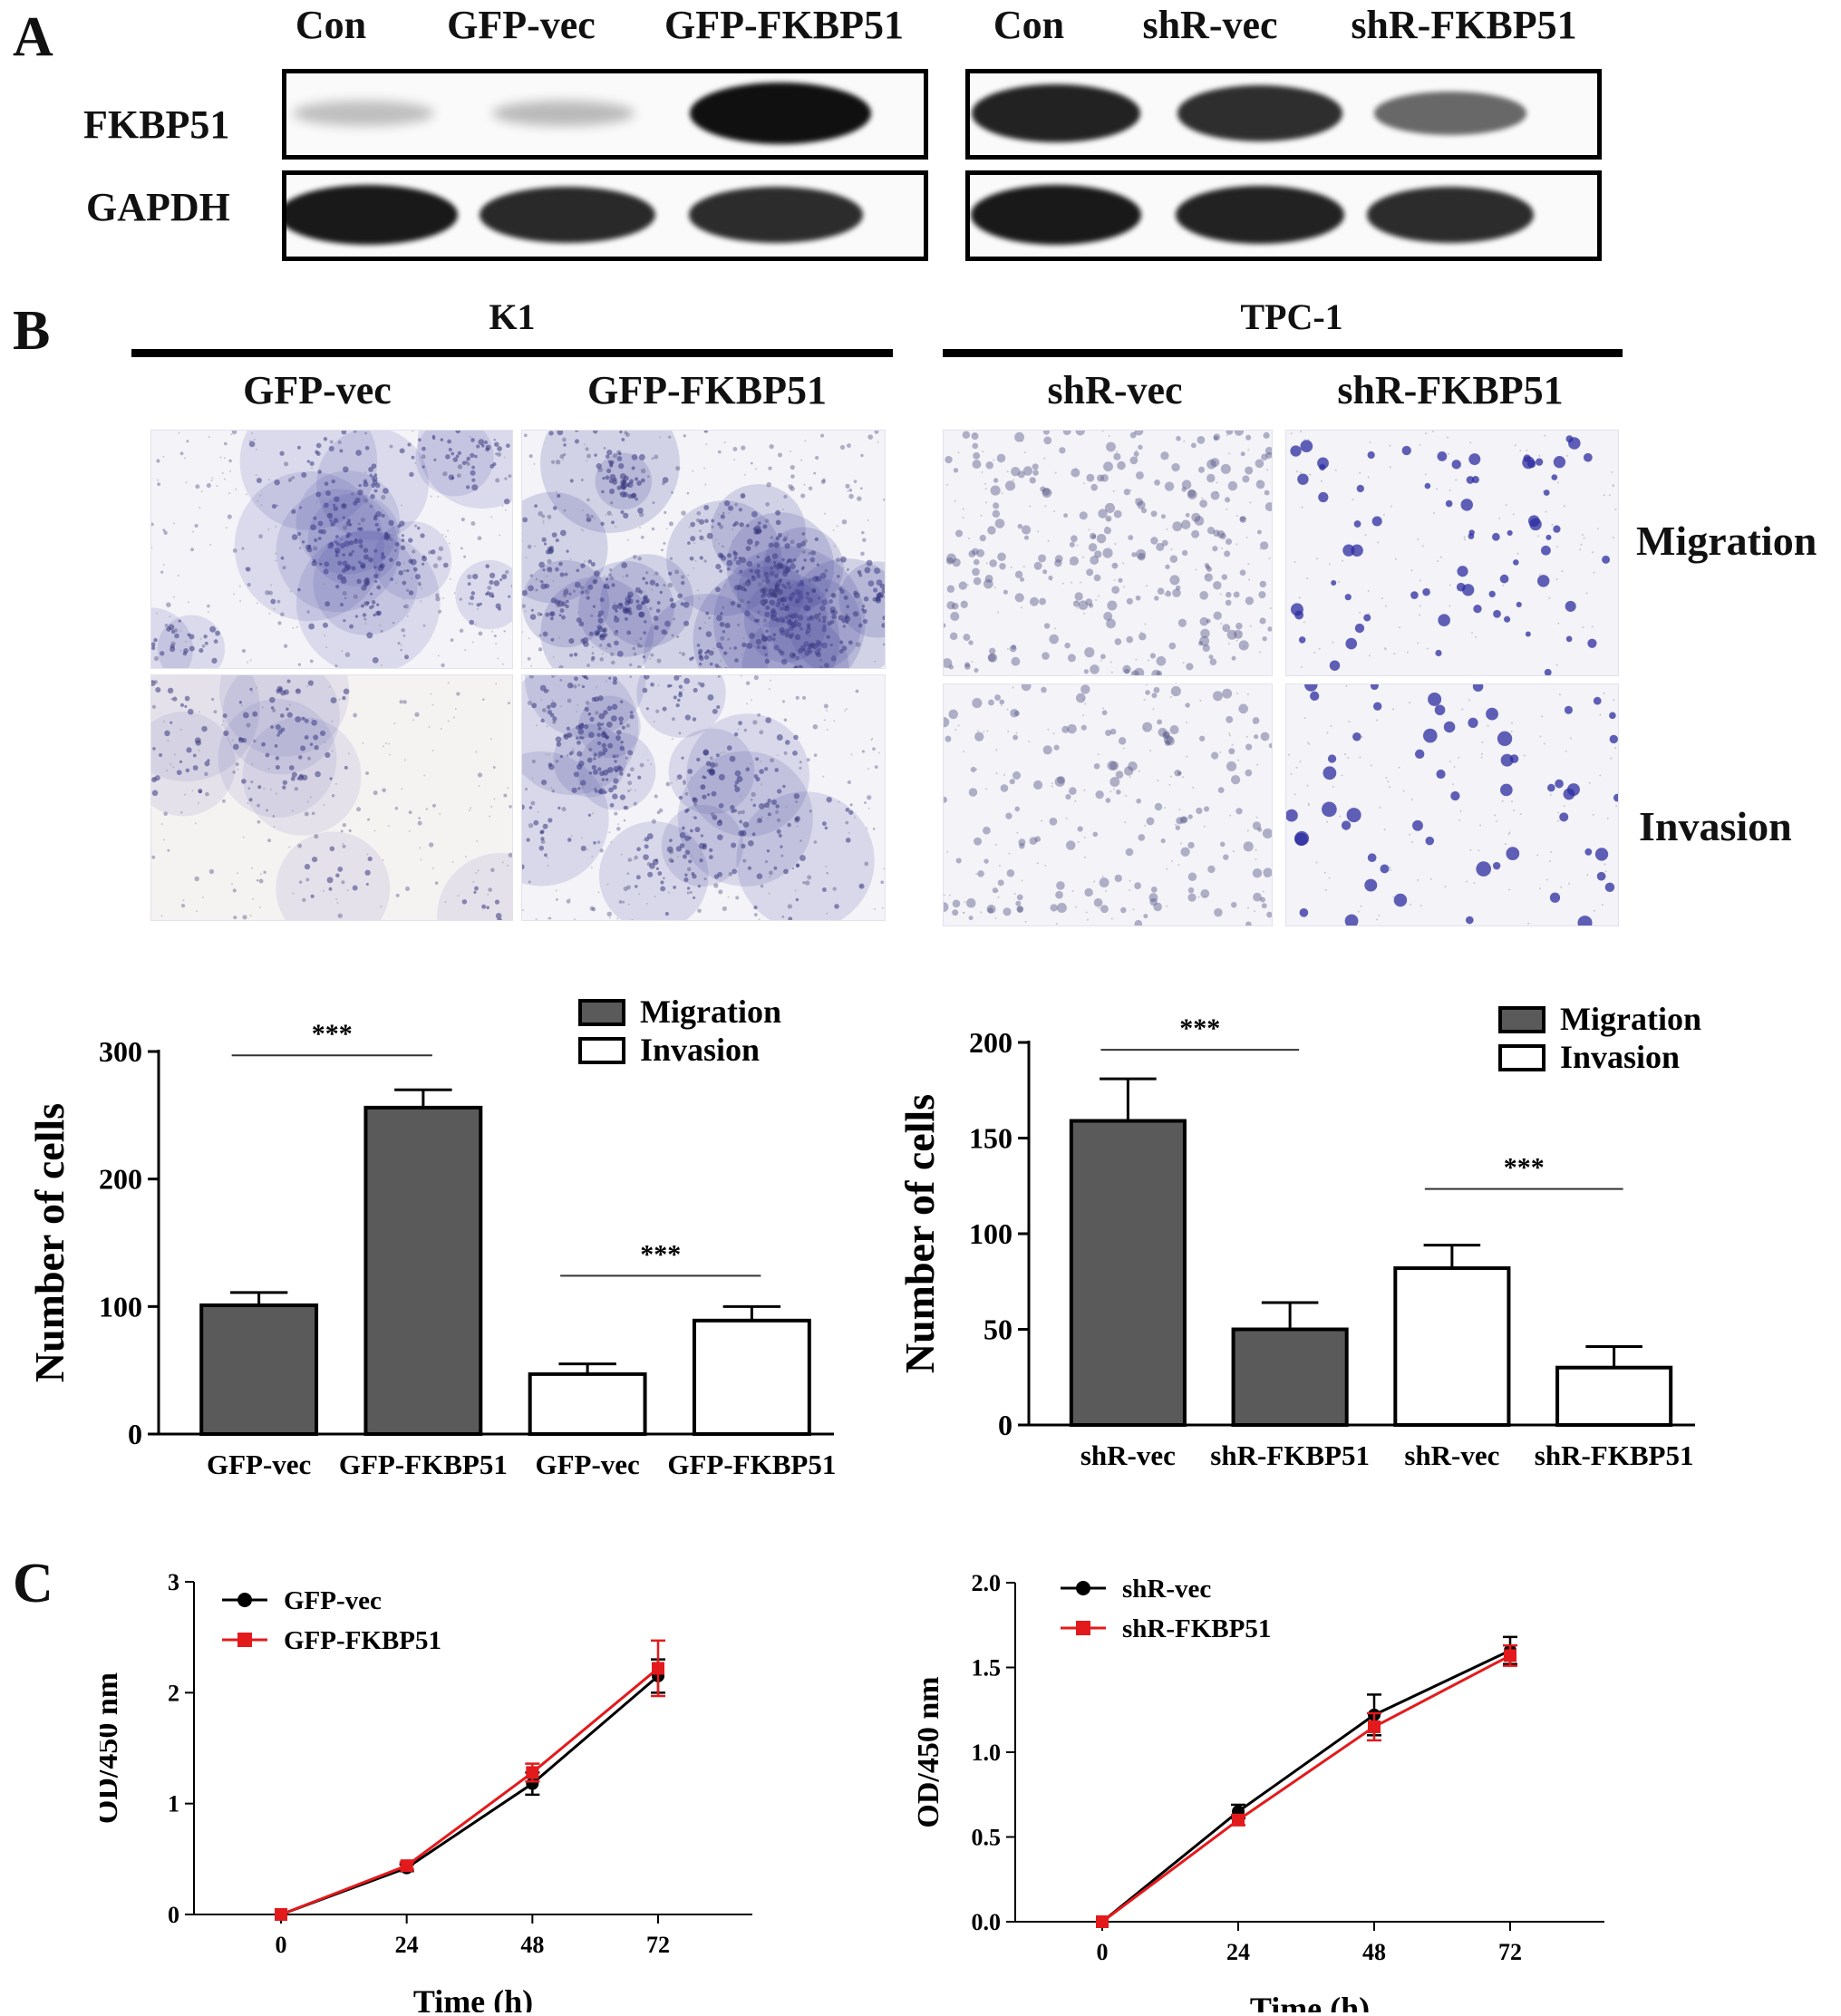 This screenshot has height=2016, width=1841. What do you see at coordinates (1006, 1425) in the screenshot?
I see `y-tick-label: 0` at bounding box center [1006, 1425].